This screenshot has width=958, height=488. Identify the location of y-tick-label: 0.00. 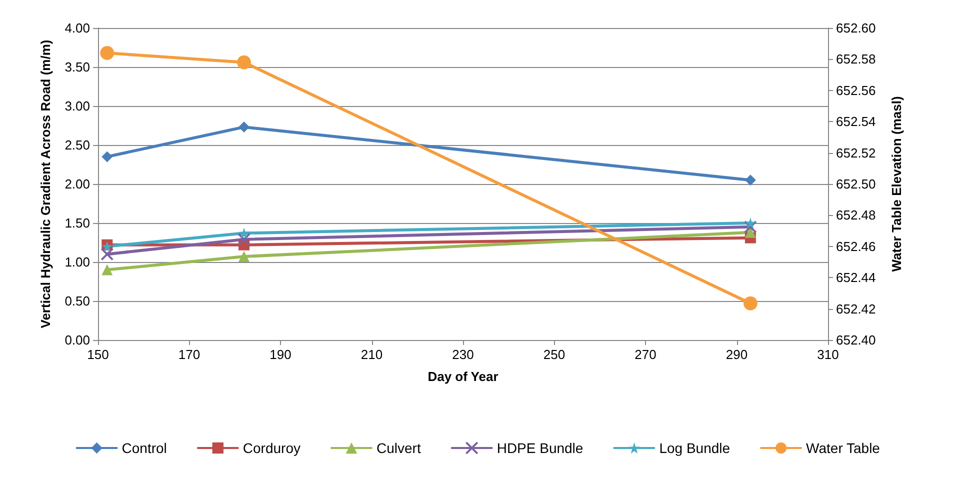
(77, 340).